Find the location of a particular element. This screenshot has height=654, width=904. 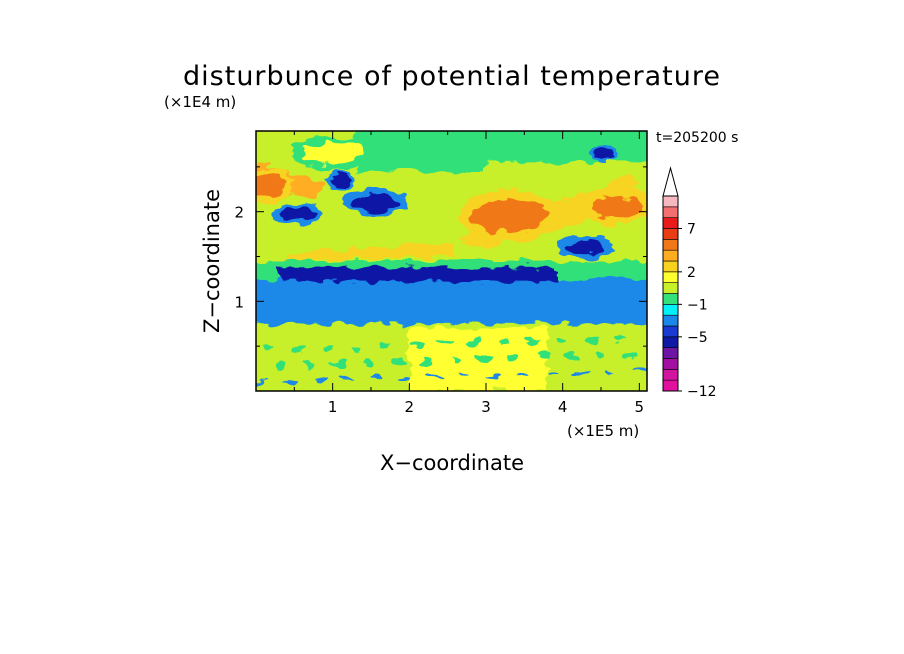

y-axis-label: Z−coordinate is located at coordinates (212, 261).